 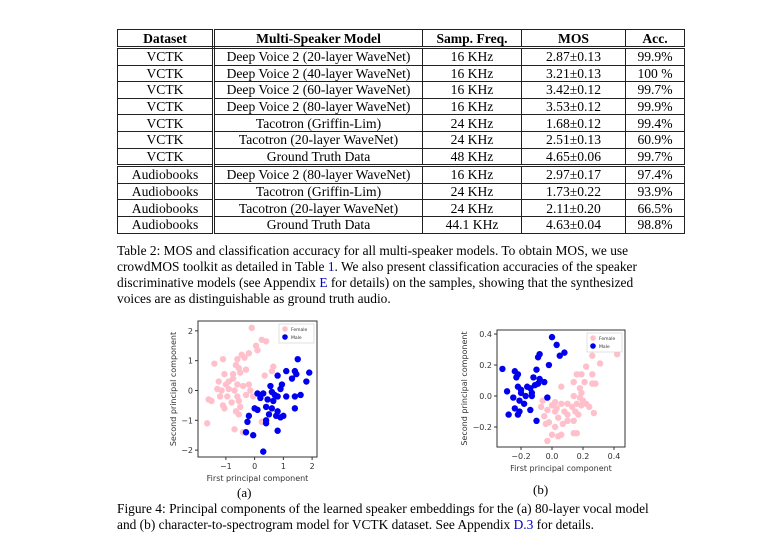 What do you see at coordinates (523, 524) in the screenshot?
I see `appendix-d3-link: D.3` at bounding box center [523, 524].